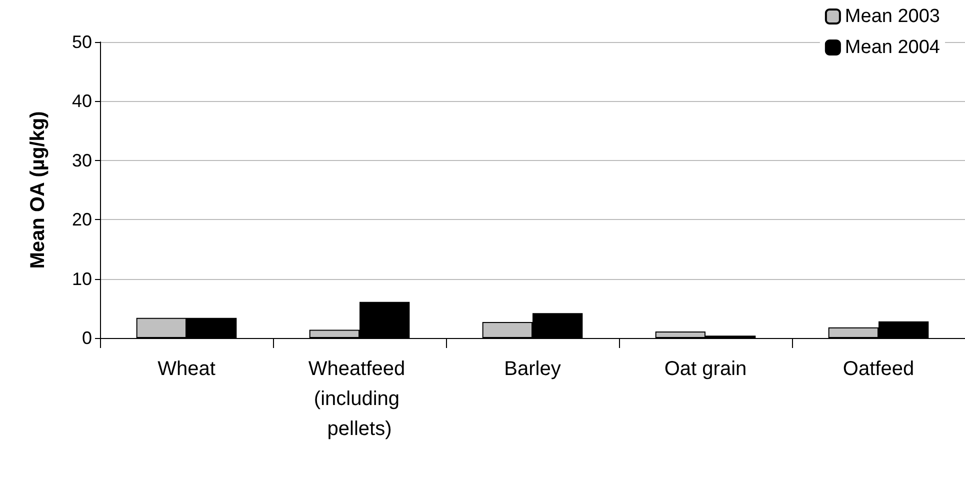 The image size is (965, 479). I want to click on y-tick-label: 10, so click(82, 278).